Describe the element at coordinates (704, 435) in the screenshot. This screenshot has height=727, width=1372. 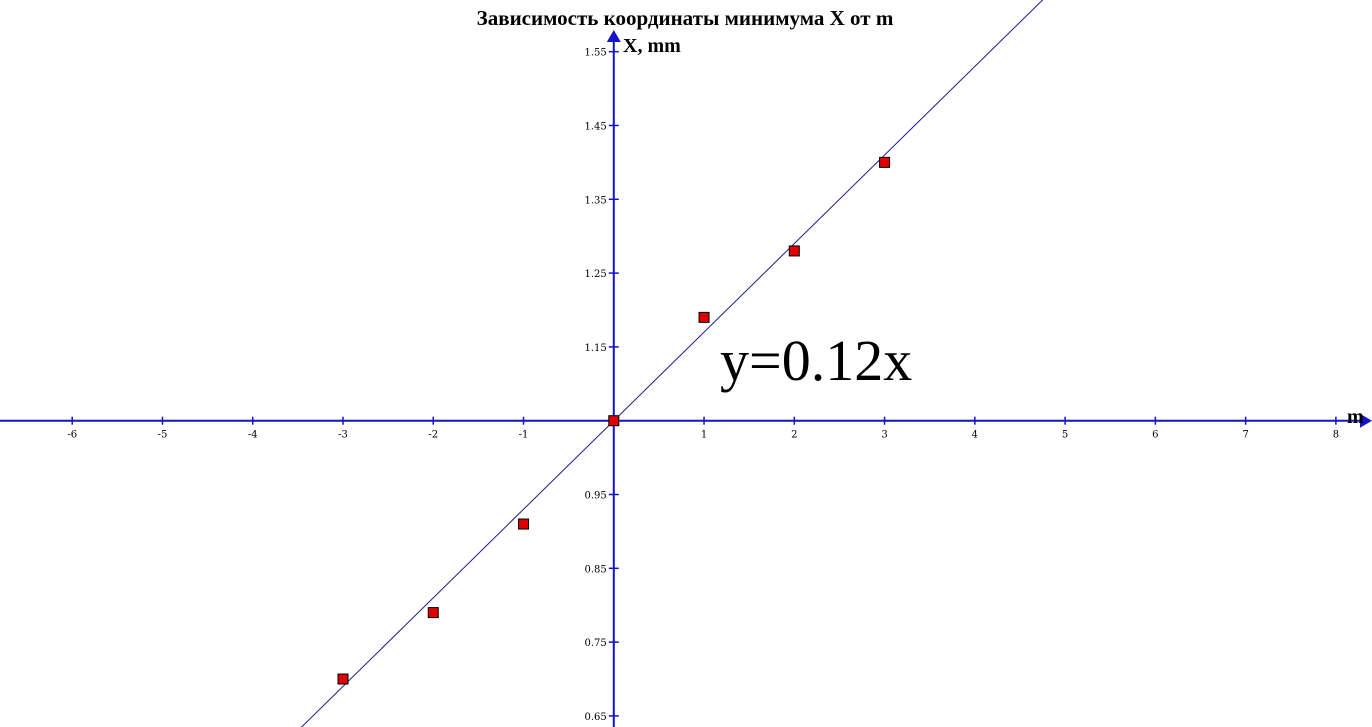
I see `x-tick-label: 1` at that location.